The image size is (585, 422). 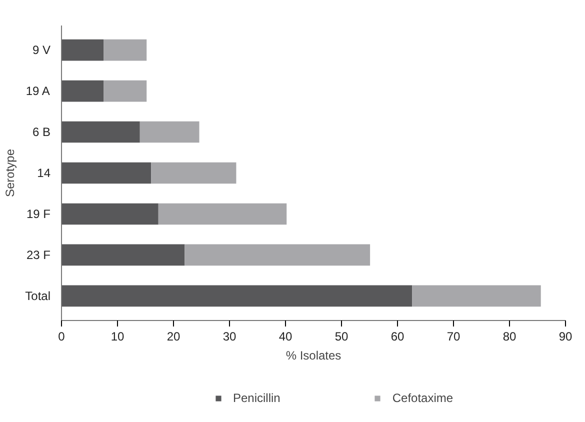 What do you see at coordinates (509, 337) in the screenshot?
I see `x-tick-label: 80` at bounding box center [509, 337].